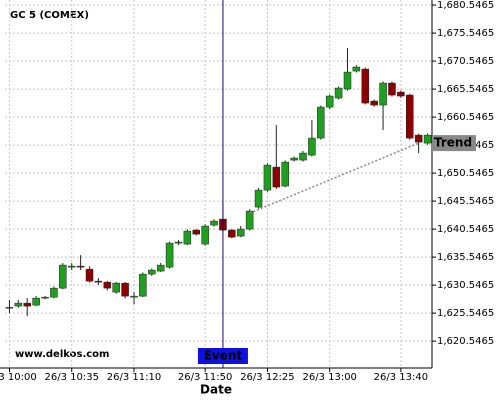 Image resolution: width=500 pixels, height=400 pixels. Describe the element at coordinates (465, 229) in the screenshot. I see `y-tick-label: 1,640.5465` at that location.